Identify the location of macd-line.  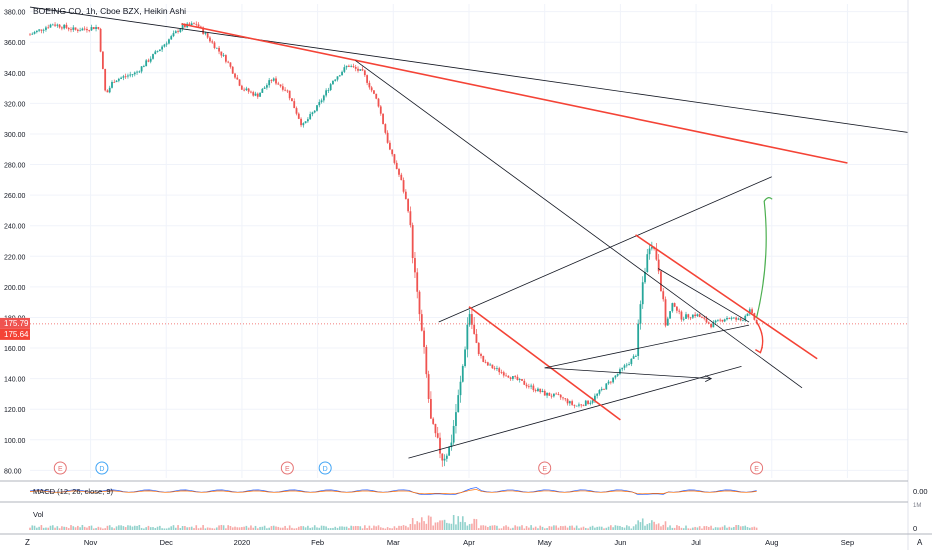
(393, 491).